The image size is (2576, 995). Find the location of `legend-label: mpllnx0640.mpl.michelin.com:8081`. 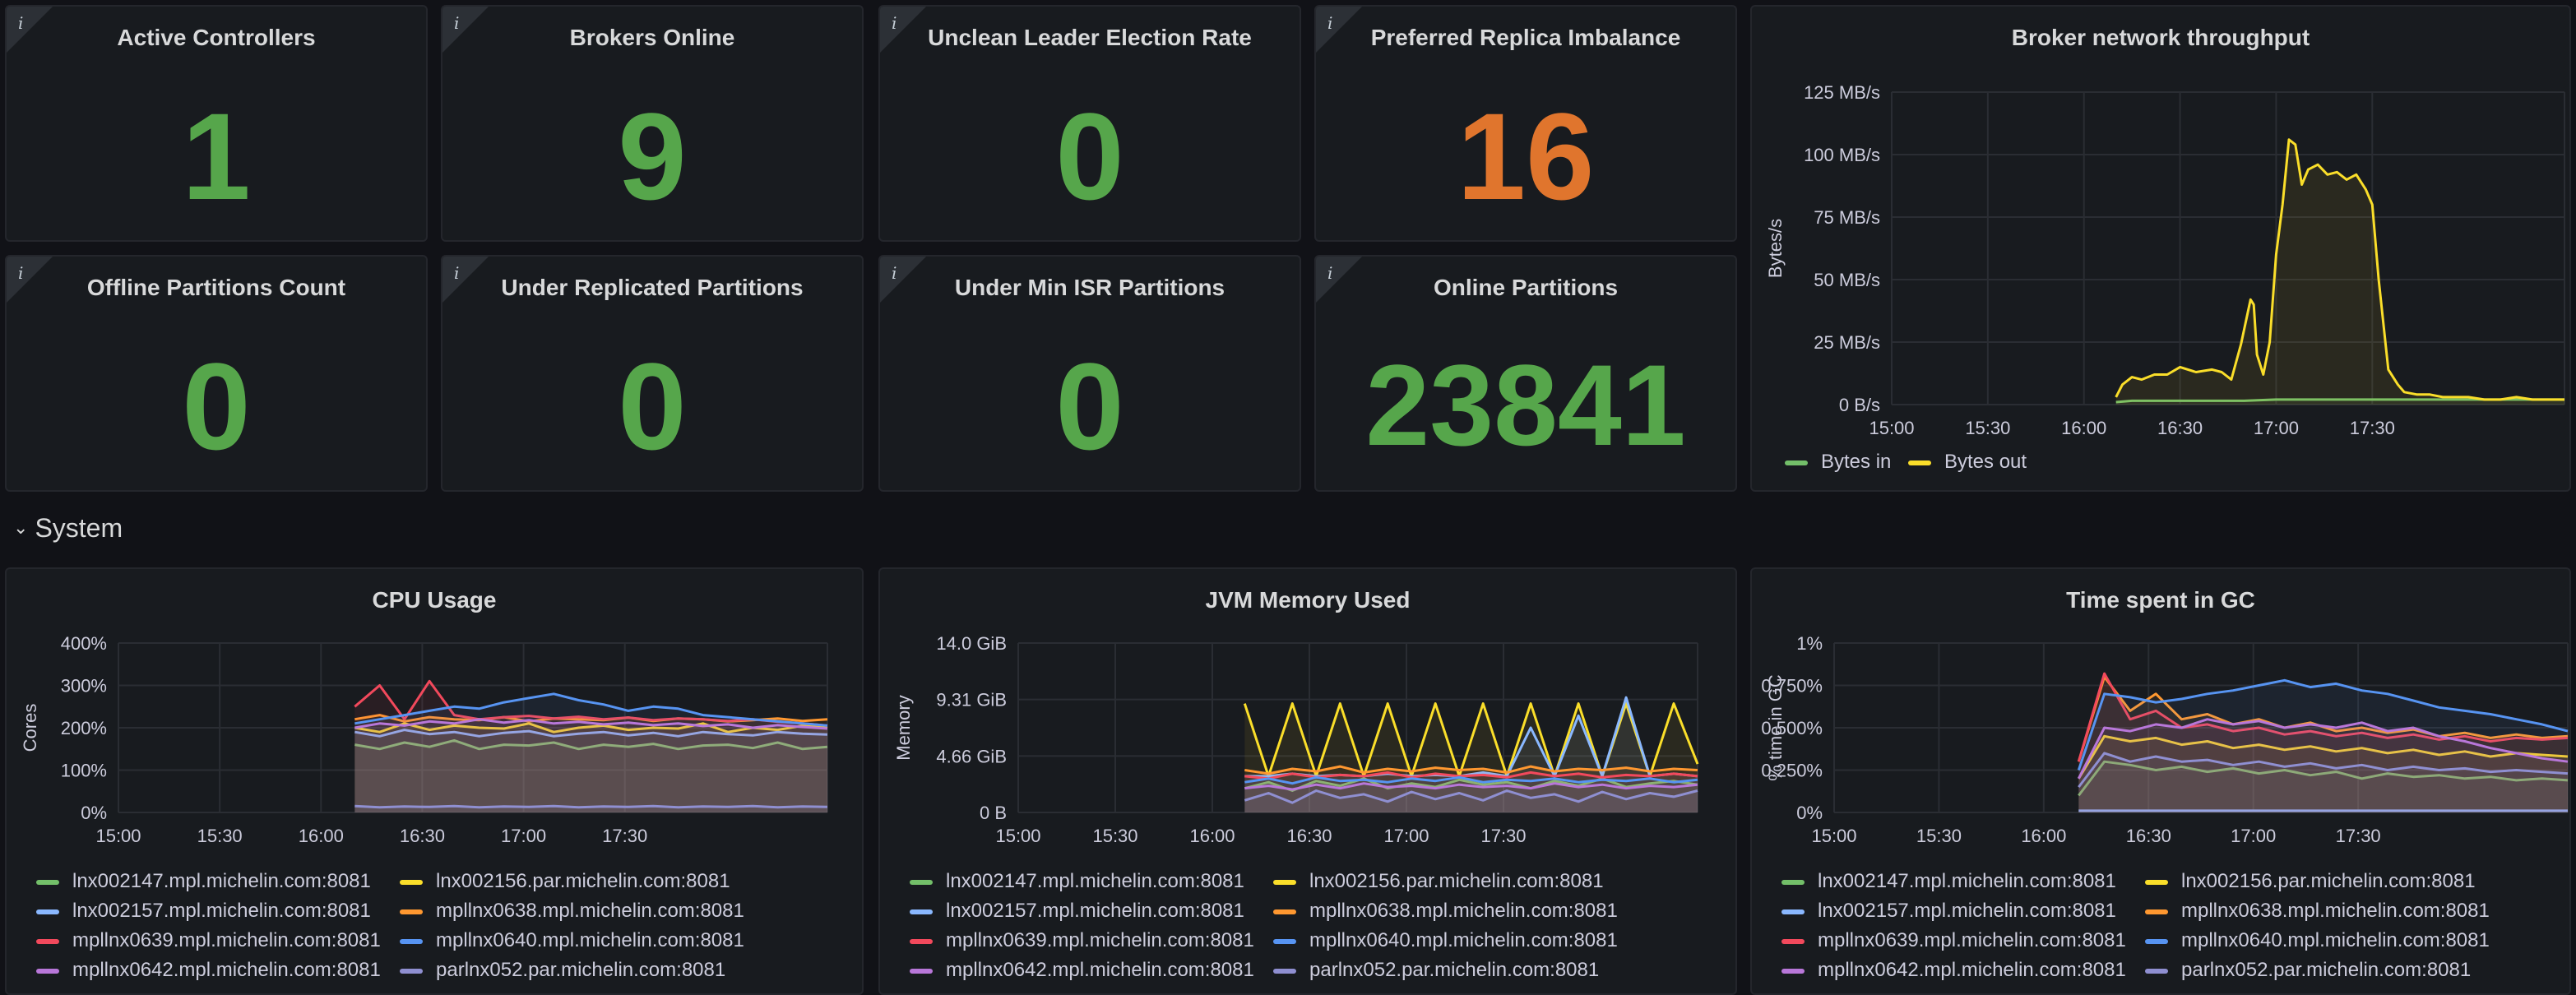

legend-label: mpllnx0640.mpl.michelin.com:8081 is located at coordinates (1464, 940).